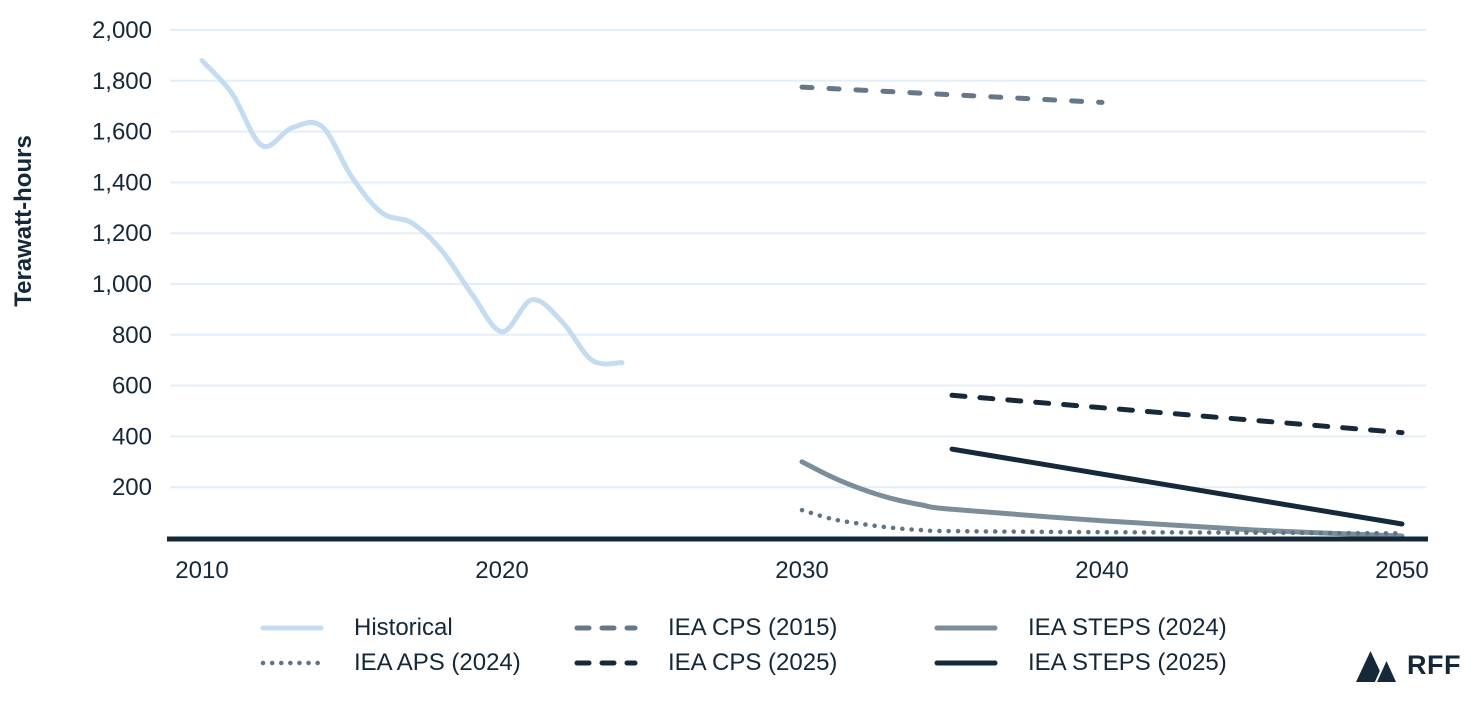  I want to click on x-tick-label: 2020, so click(501, 570).